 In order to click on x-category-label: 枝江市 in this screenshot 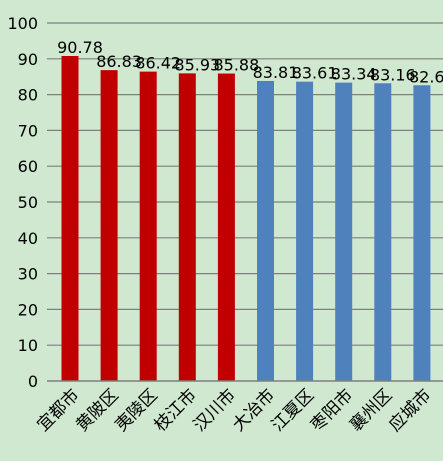, I will do `click(176, 410)`.